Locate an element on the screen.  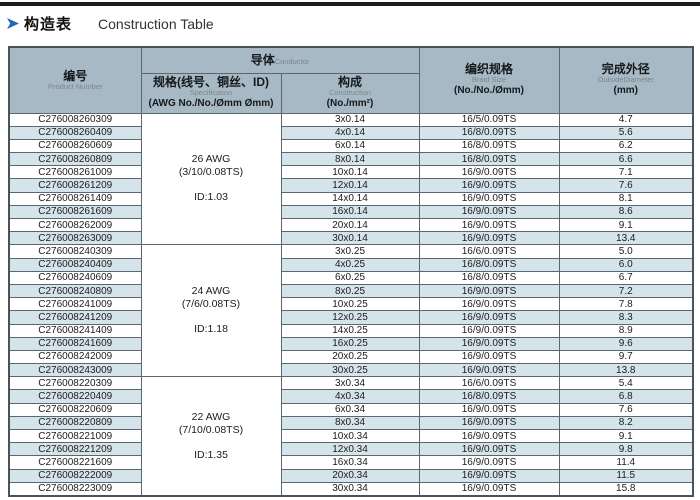
header-spec-zh: 规格(线号、铜丝、ID) is located at coordinates (211, 82).